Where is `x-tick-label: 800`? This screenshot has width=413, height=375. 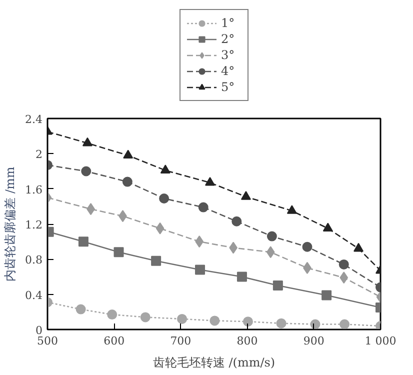
x-tick-label: 800 is located at coordinates (247, 341).